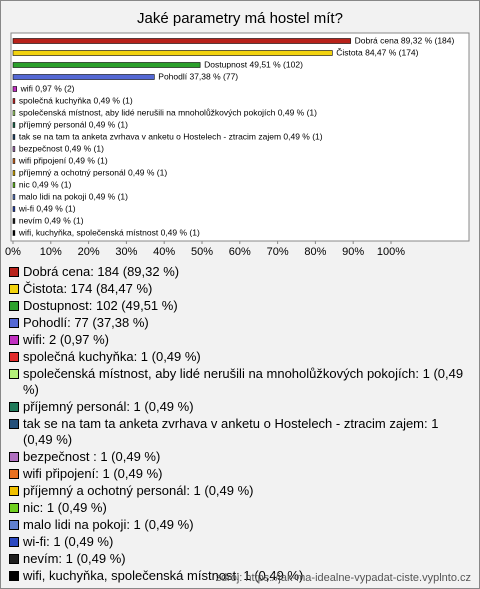  Describe the element at coordinates (240, 542) in the screenshot. I see `legend-item: wi-fi: 1 (0,49 %)` at that location.